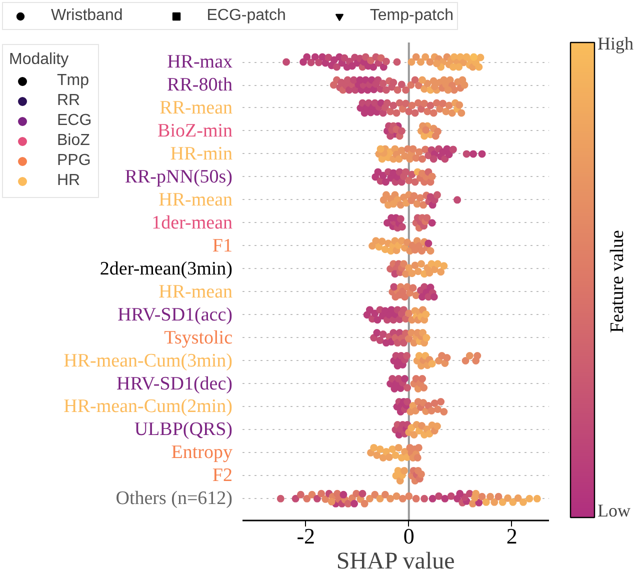 This screenshot has height=575, width=642. I want to click on color-bar-label: High, so click(616, 44).